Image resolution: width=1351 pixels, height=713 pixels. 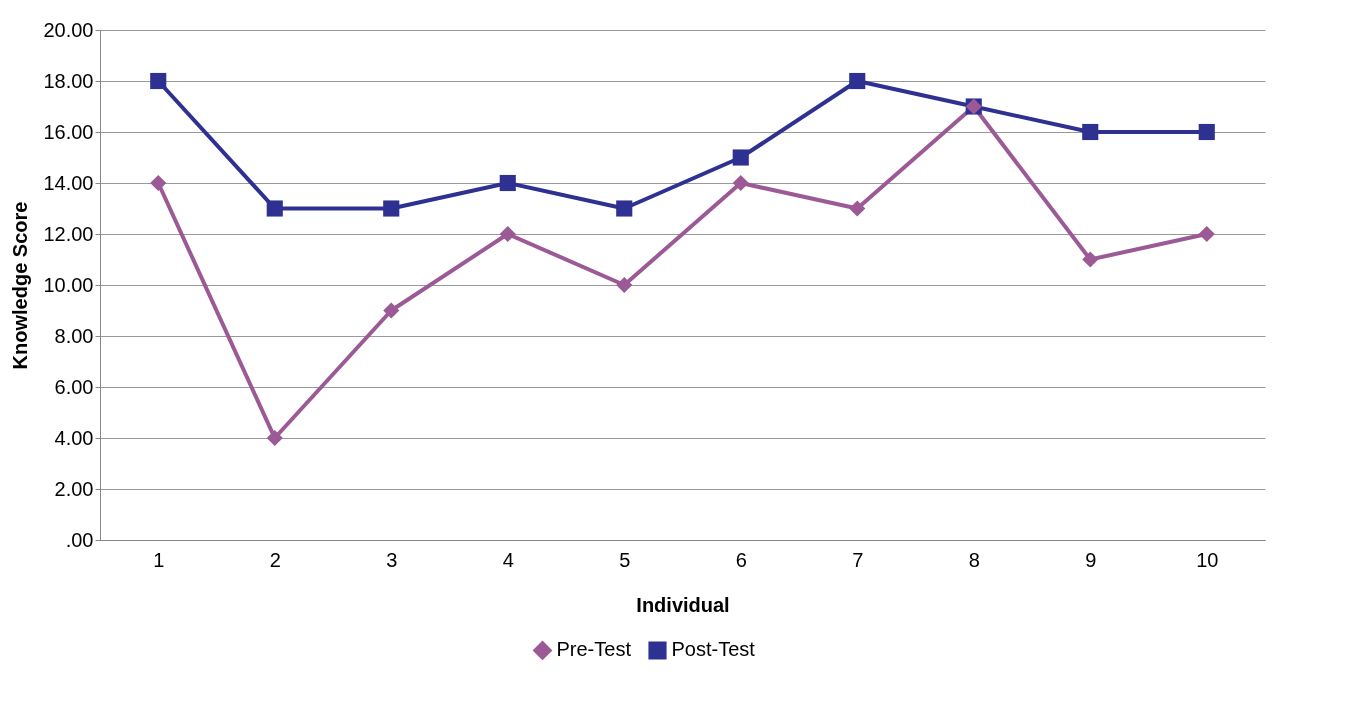 What do you see at coordinates (392, 559) in the screenshot?
I see `x-tick-label: 3` at bounding box center [392, 559].